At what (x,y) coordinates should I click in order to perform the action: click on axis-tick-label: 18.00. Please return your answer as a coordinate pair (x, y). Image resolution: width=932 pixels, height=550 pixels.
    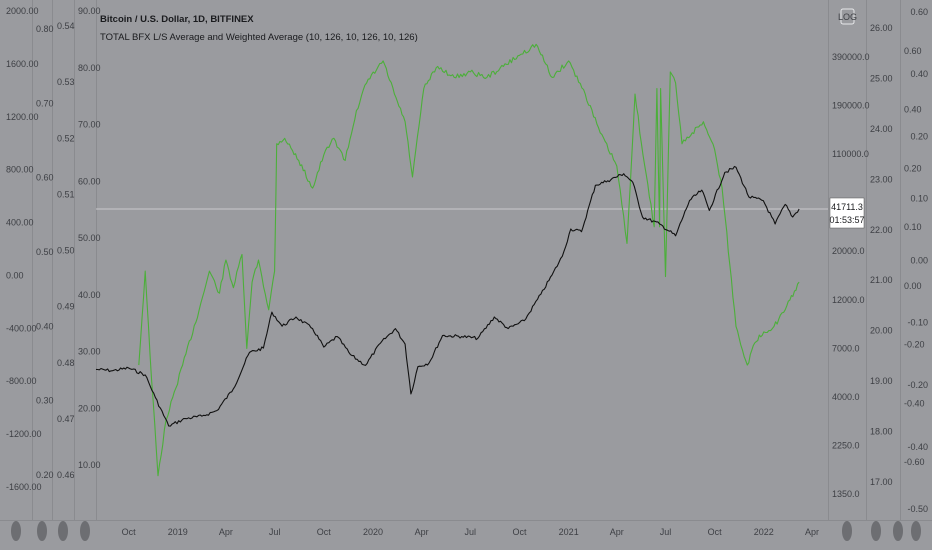
    Looking at the image, I should click on (881, 432).